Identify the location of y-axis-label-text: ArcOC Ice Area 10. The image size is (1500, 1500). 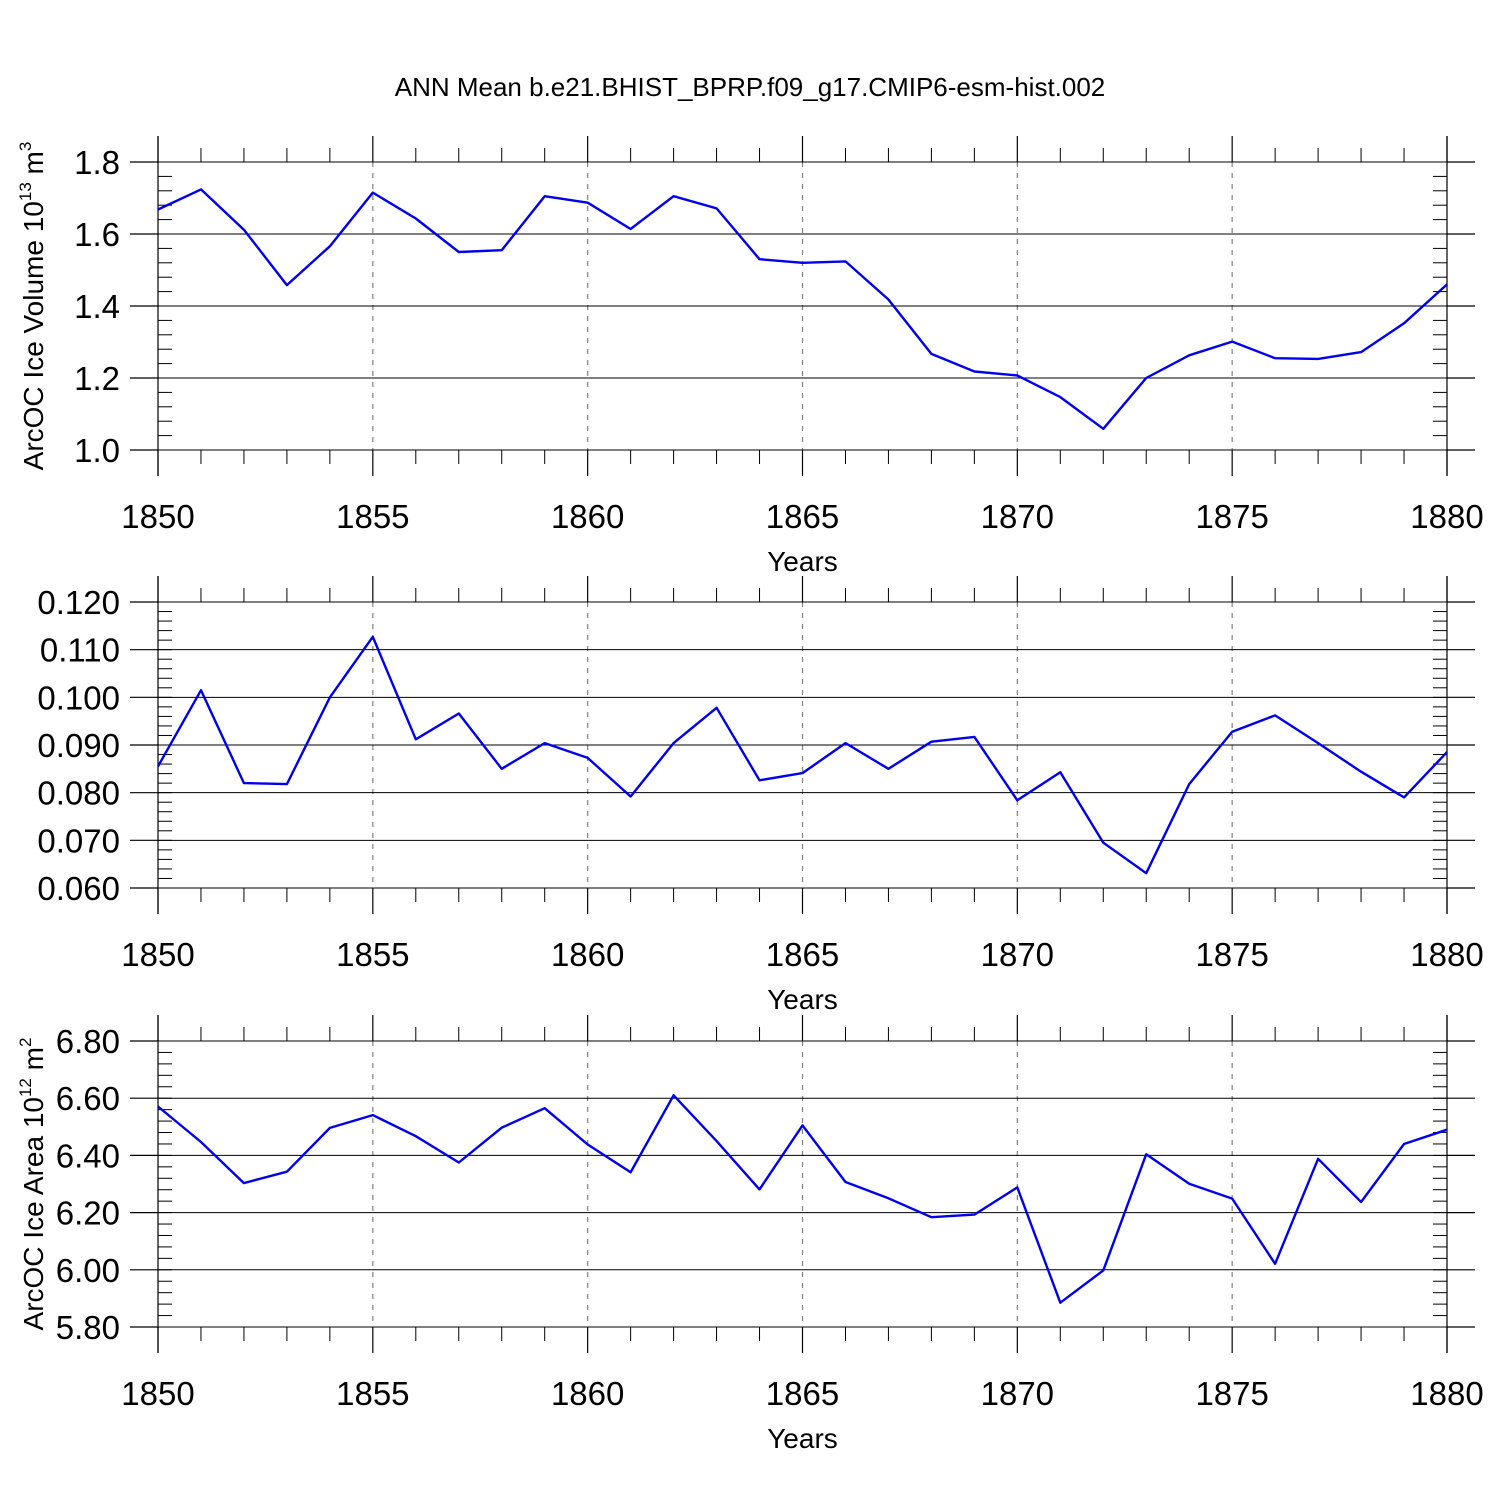
(33, 1213).